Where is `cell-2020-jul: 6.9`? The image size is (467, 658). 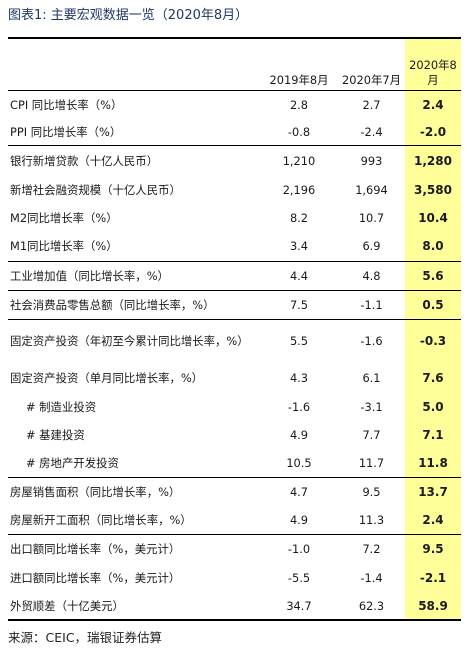 cell-2020-jul: 6.9 is located at coordinates (371, 246).